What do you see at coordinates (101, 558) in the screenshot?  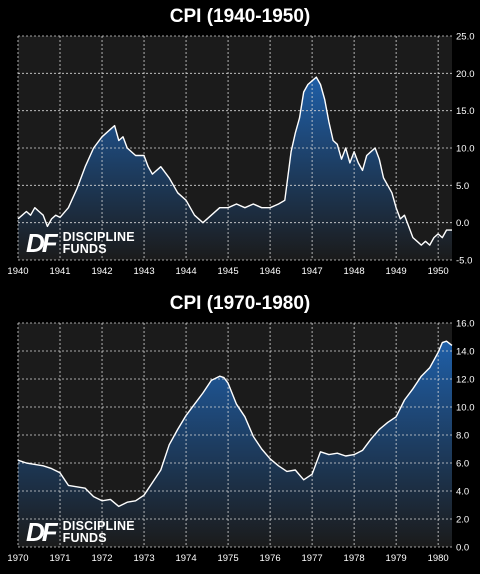 I see `x-tick-label: 1972` at bounding box center [101, 558].